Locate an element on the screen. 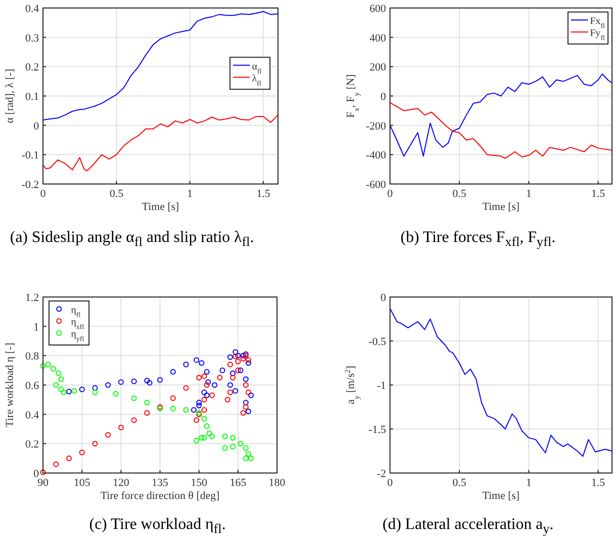  y-tick-label: -0.2 is located at coordinates (30, 185).